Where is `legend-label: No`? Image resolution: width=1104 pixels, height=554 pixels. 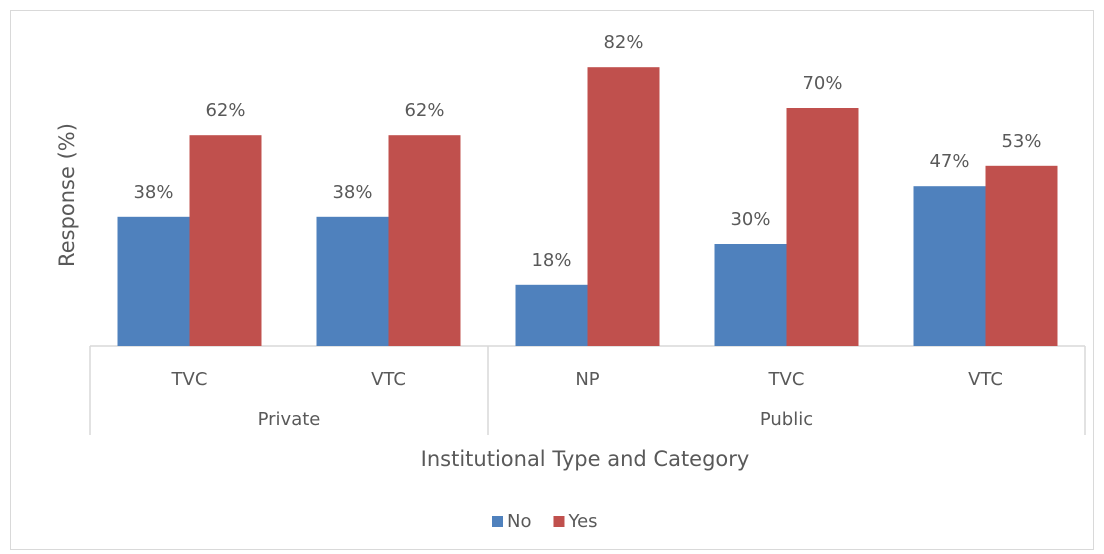
legend-label: No is located at coordinates (519, 521).